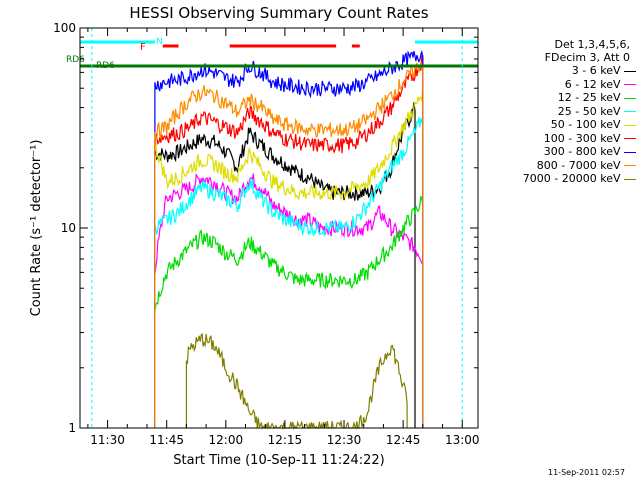 This screenshot has width=640, height=480. Describe the element at coordinates (403, 440) in the screenshot. I see `x-tick-label-5: 12:45` at that location.